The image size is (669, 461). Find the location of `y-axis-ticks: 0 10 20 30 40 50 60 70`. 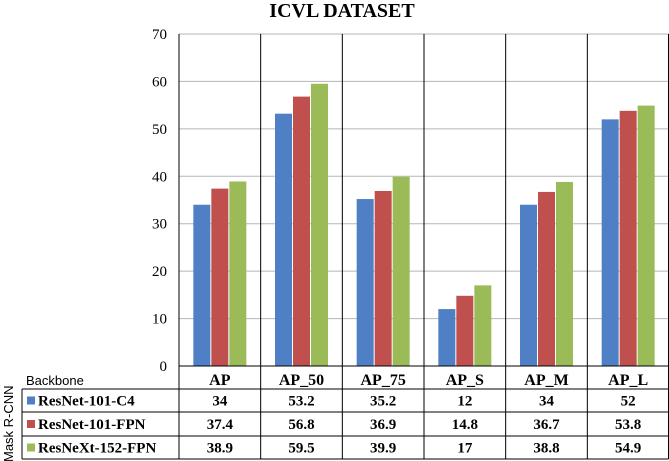

y-axis-ticks: 0 10 20 30 40 50 60 70 is located at coordinates (159, 201).